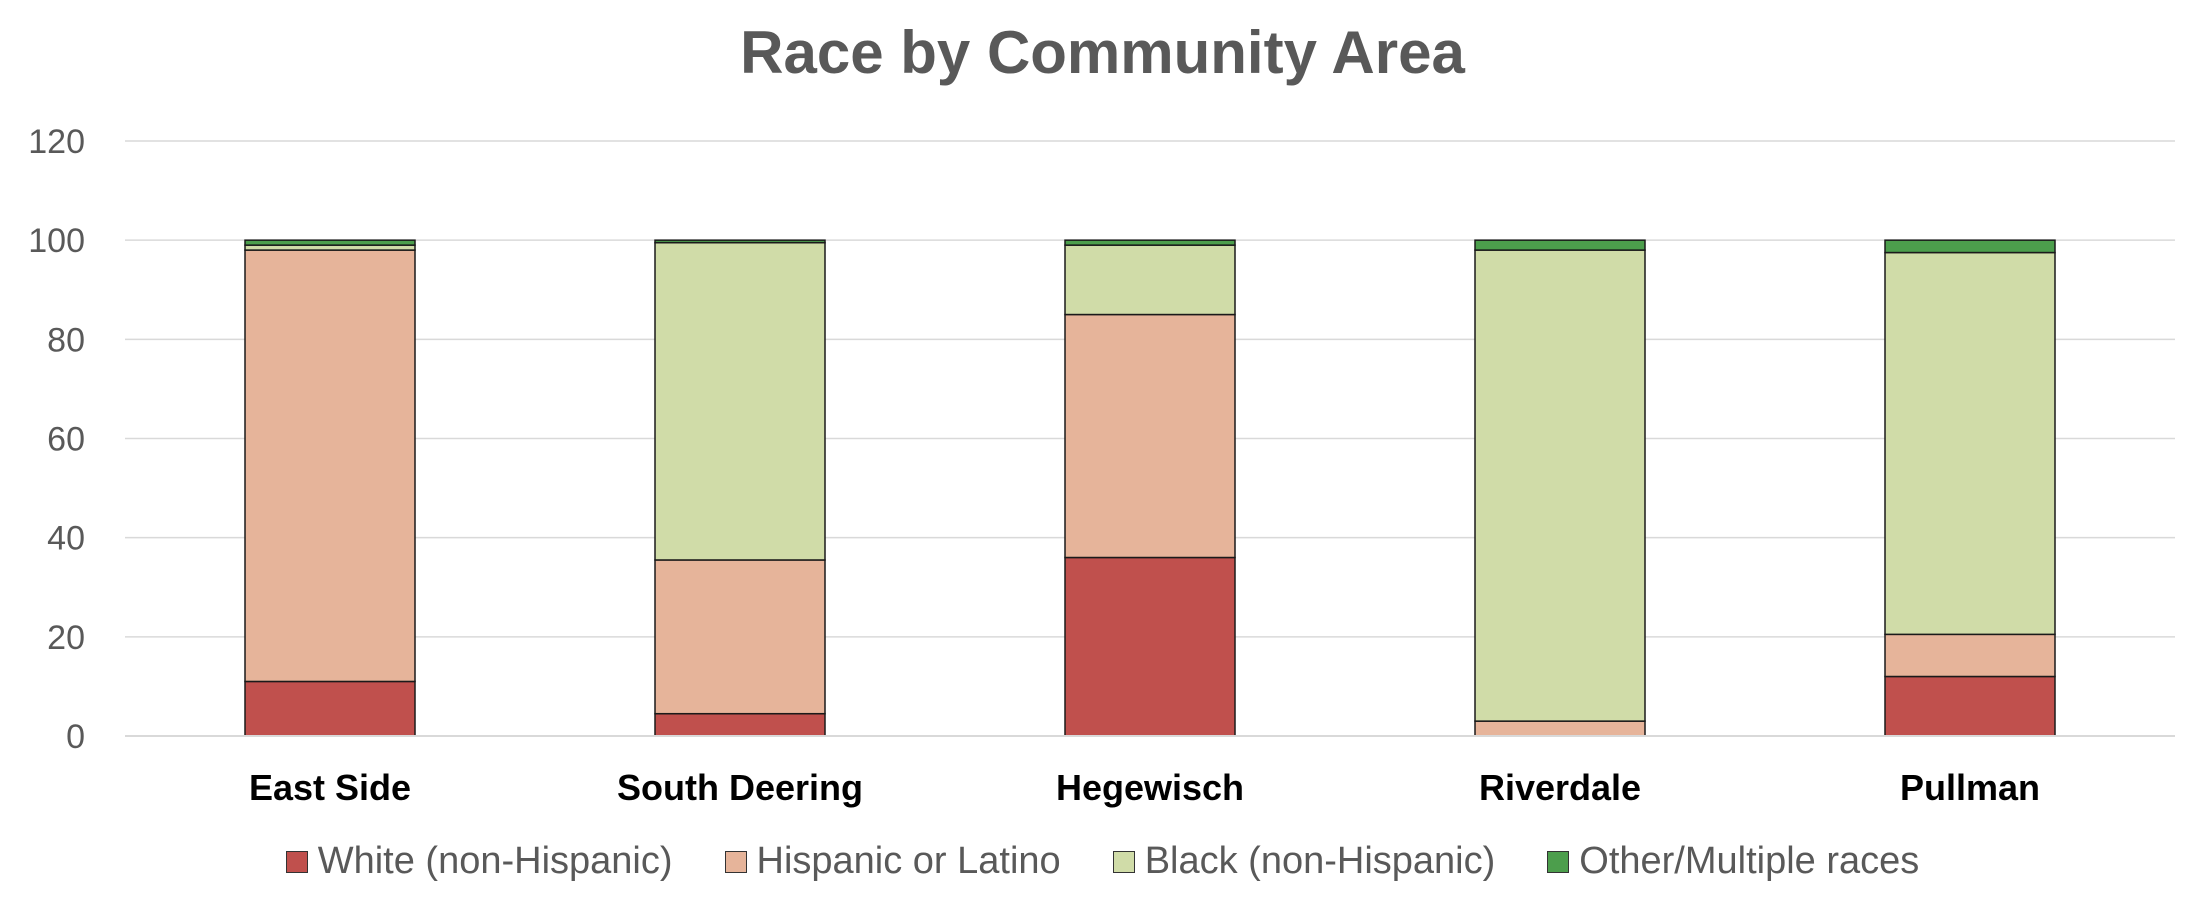 This screenshot has width=2205, height=910. Describe the element at coordinates (330, 787) in the screenshot. I see `x-category-label: East Side` at that location.